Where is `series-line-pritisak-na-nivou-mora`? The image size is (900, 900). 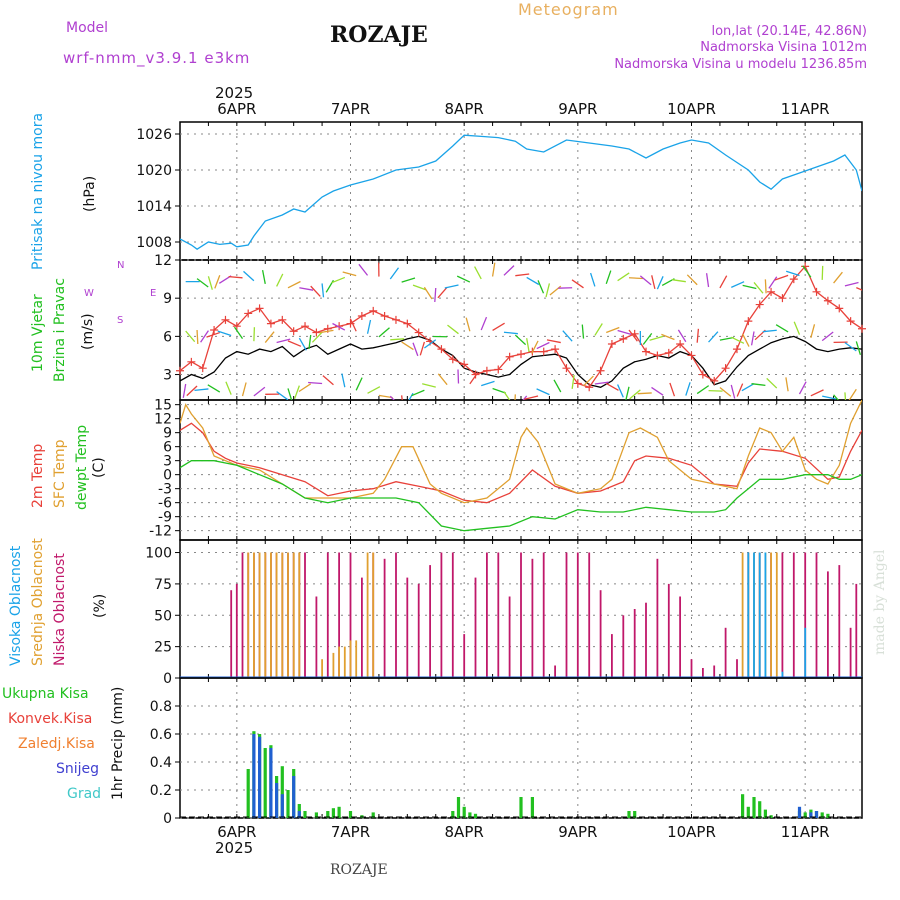
series-line-pritisak-na-nivou-mora is located at coordinates (521, 192).